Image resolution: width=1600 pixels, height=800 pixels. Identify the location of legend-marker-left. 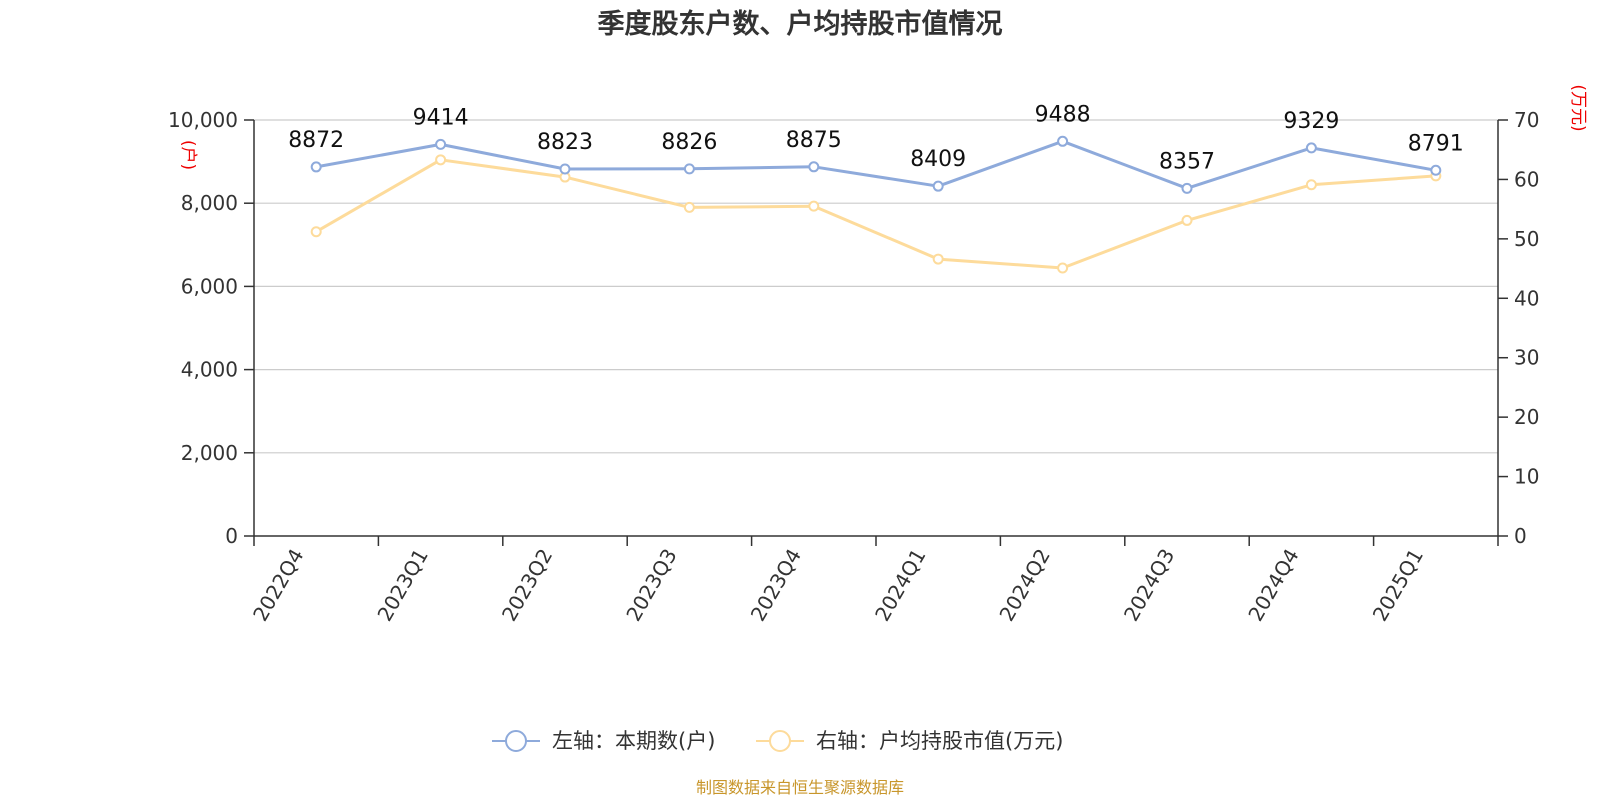
(516, 741).